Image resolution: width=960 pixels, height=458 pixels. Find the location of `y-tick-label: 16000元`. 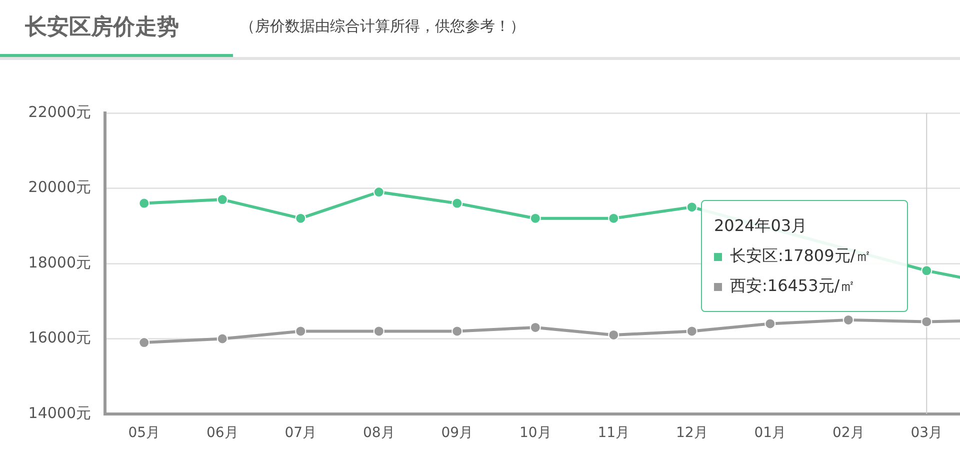

y-tick-label: 16000元 is located at coordinates (59, 337).